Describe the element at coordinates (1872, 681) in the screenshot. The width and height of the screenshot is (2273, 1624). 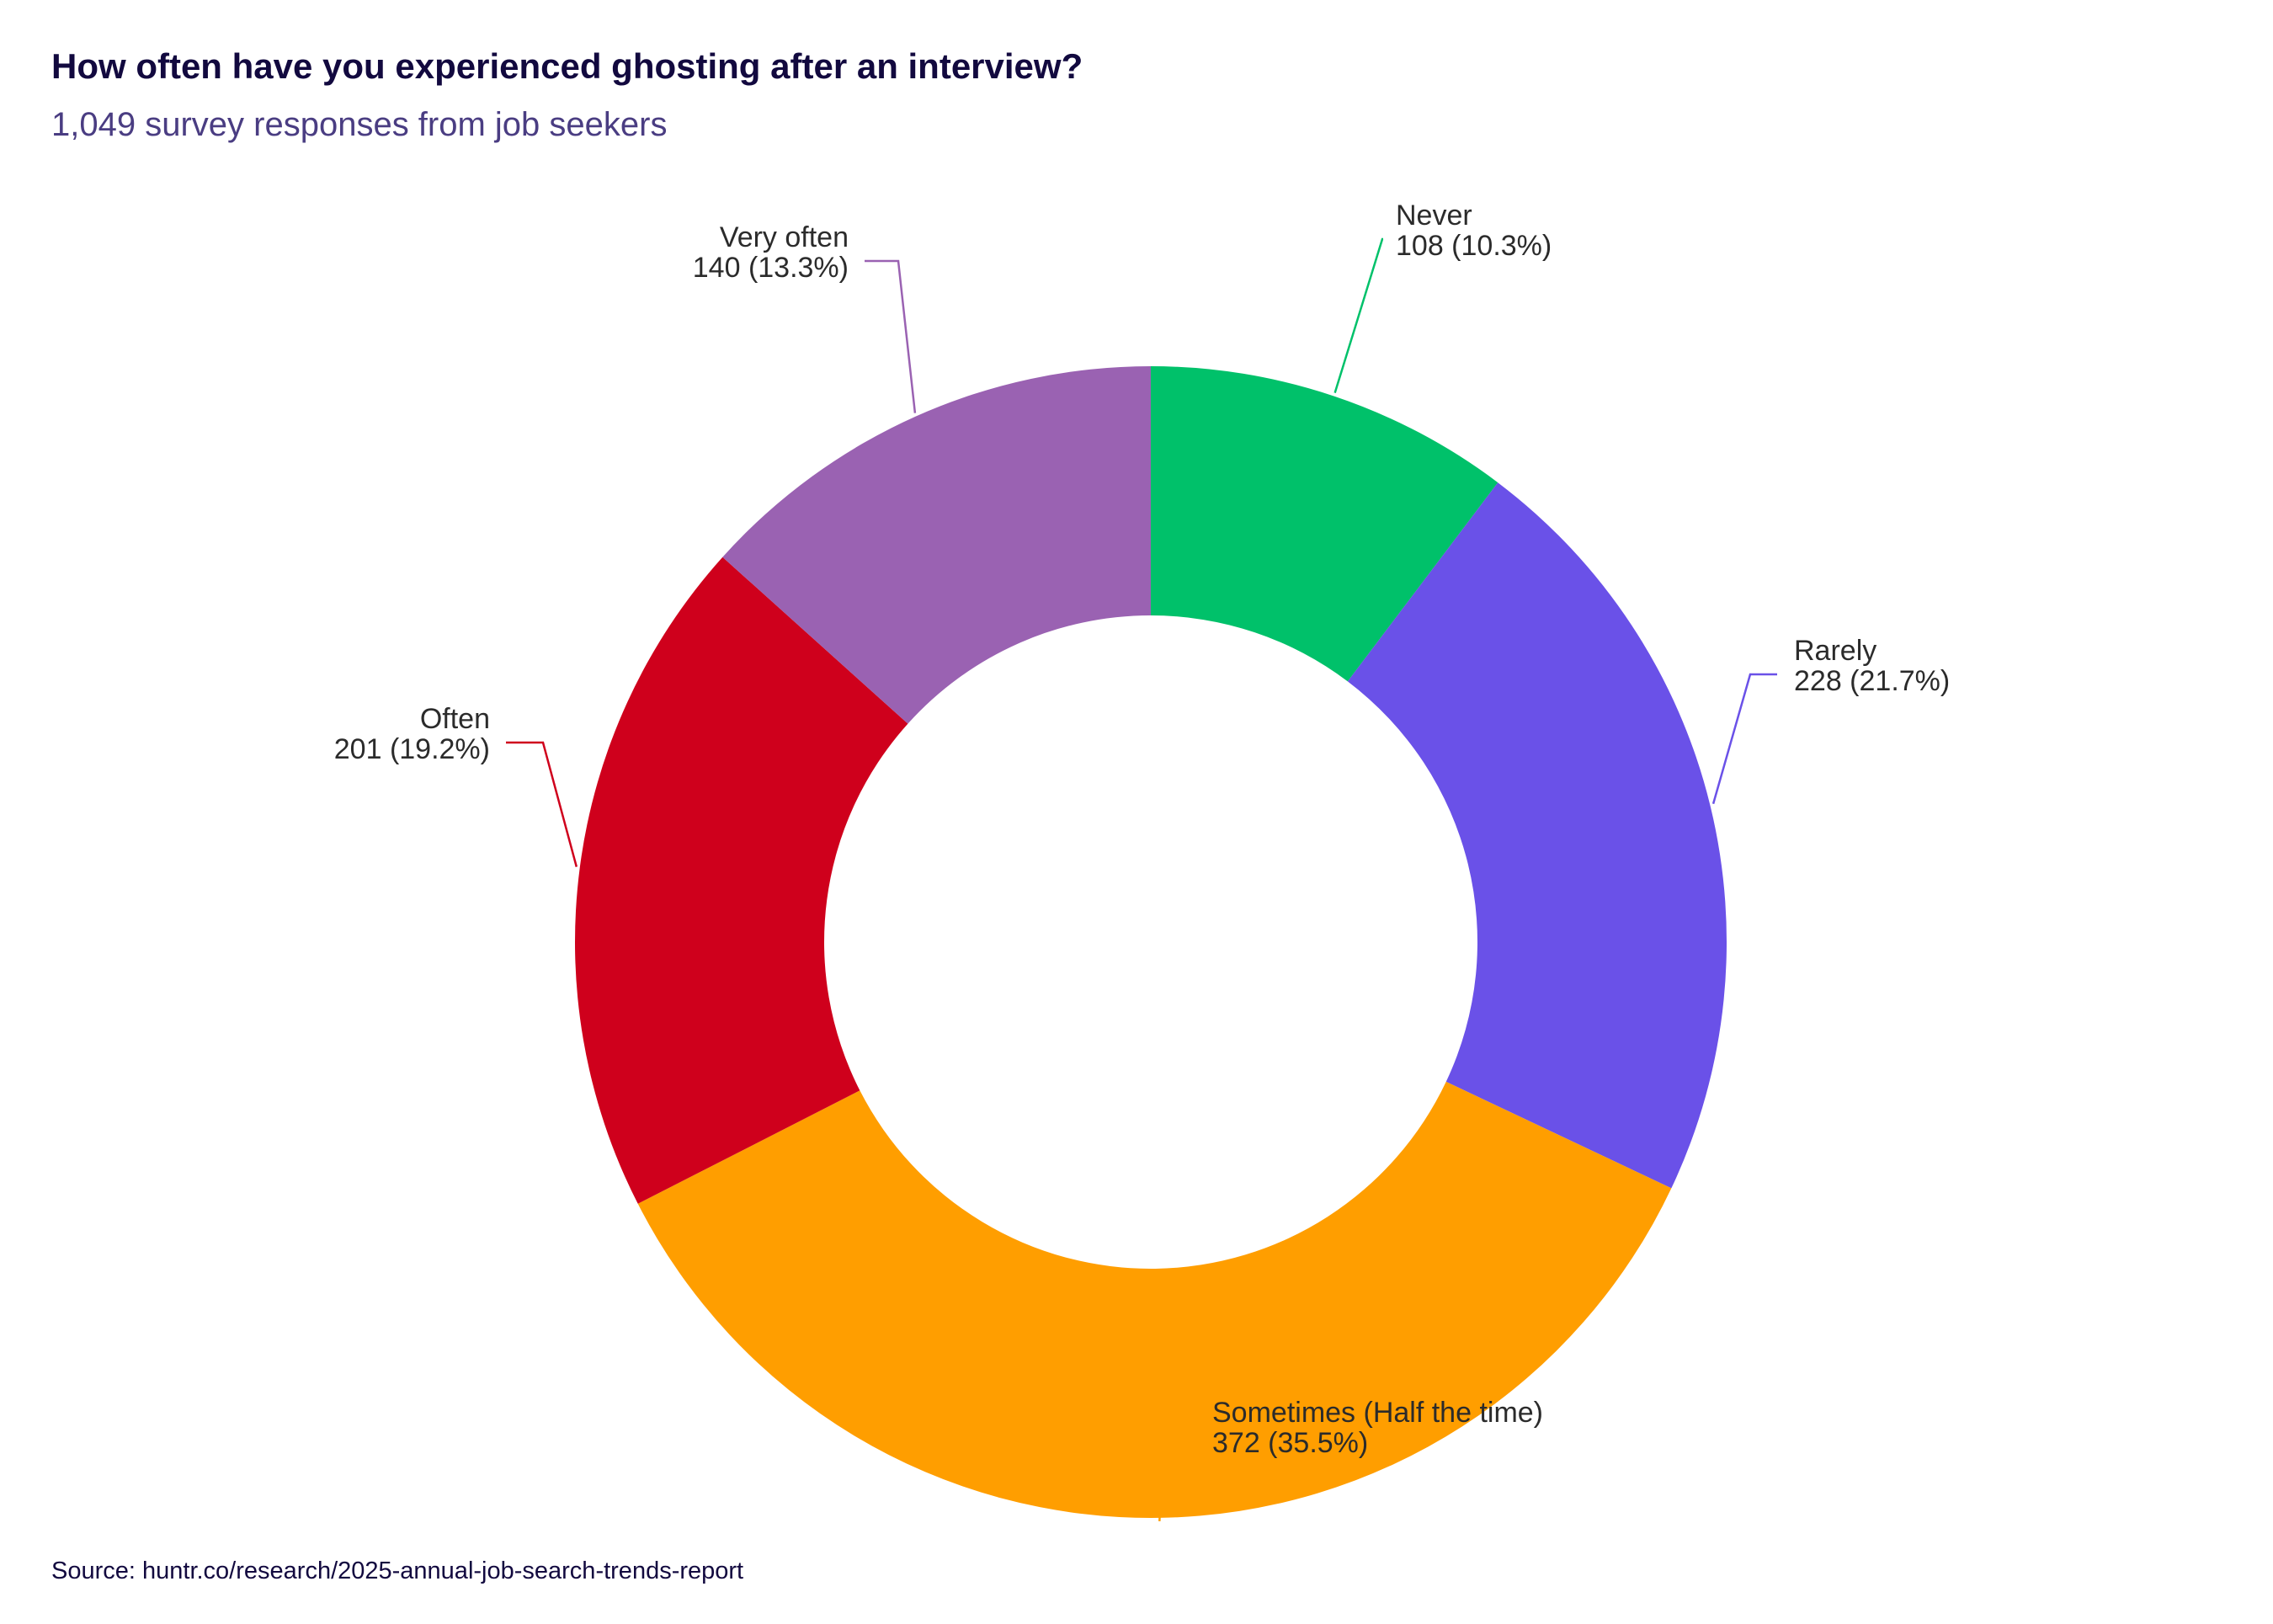
I see `slice-value-rarely: 228 (21.7%)` at that location.